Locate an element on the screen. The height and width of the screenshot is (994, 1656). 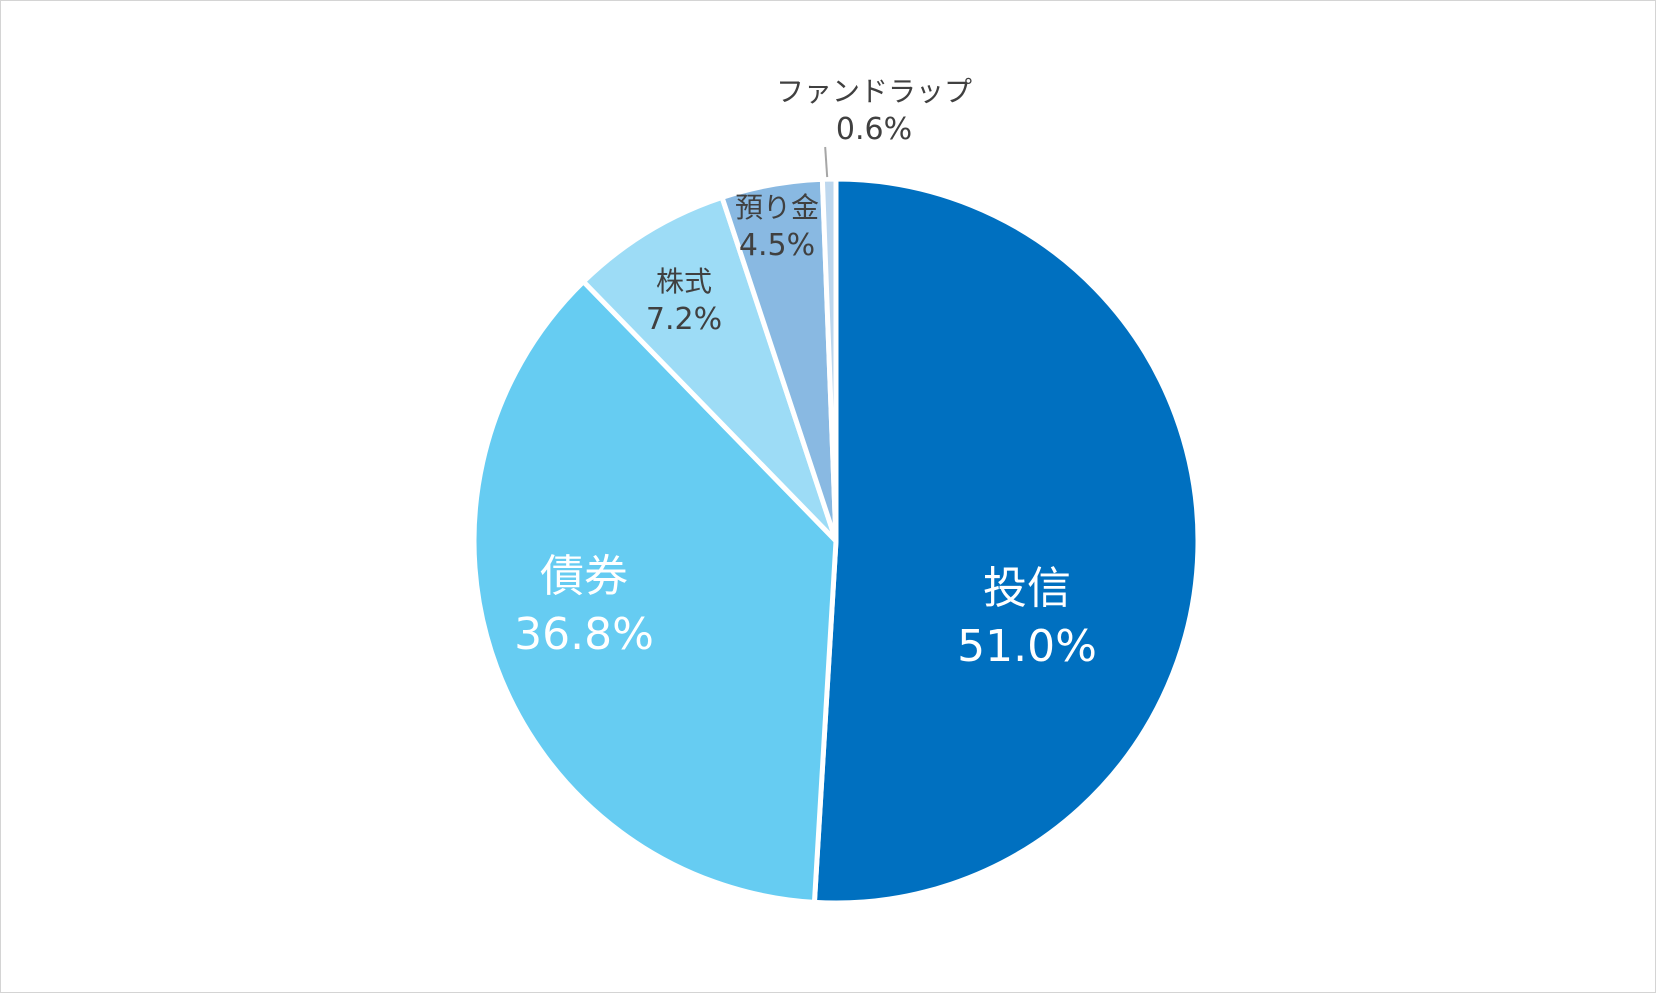
slice-value-label-3: 7.2% is located at coordinates (684, 319).